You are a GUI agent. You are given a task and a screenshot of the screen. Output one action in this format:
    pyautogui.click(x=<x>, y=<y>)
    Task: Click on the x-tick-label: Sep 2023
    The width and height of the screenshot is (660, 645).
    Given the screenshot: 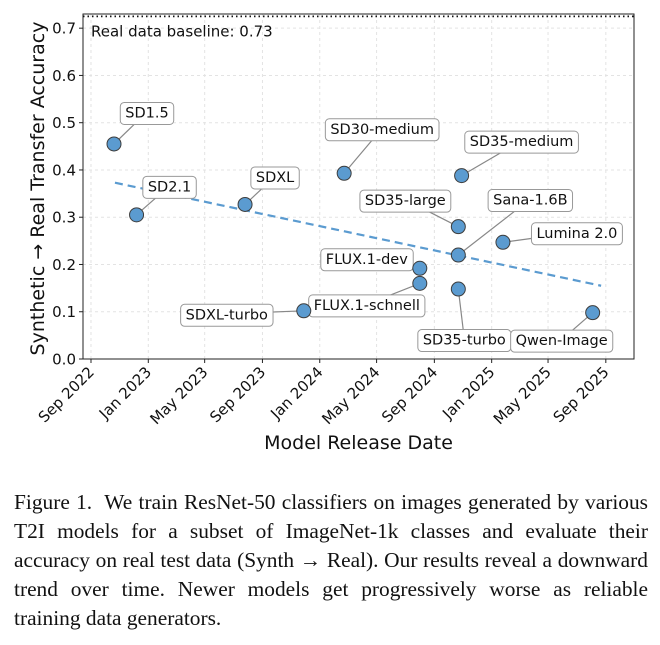 What is the action you would take?
    pyautogui.click(x=237, y=394)
    